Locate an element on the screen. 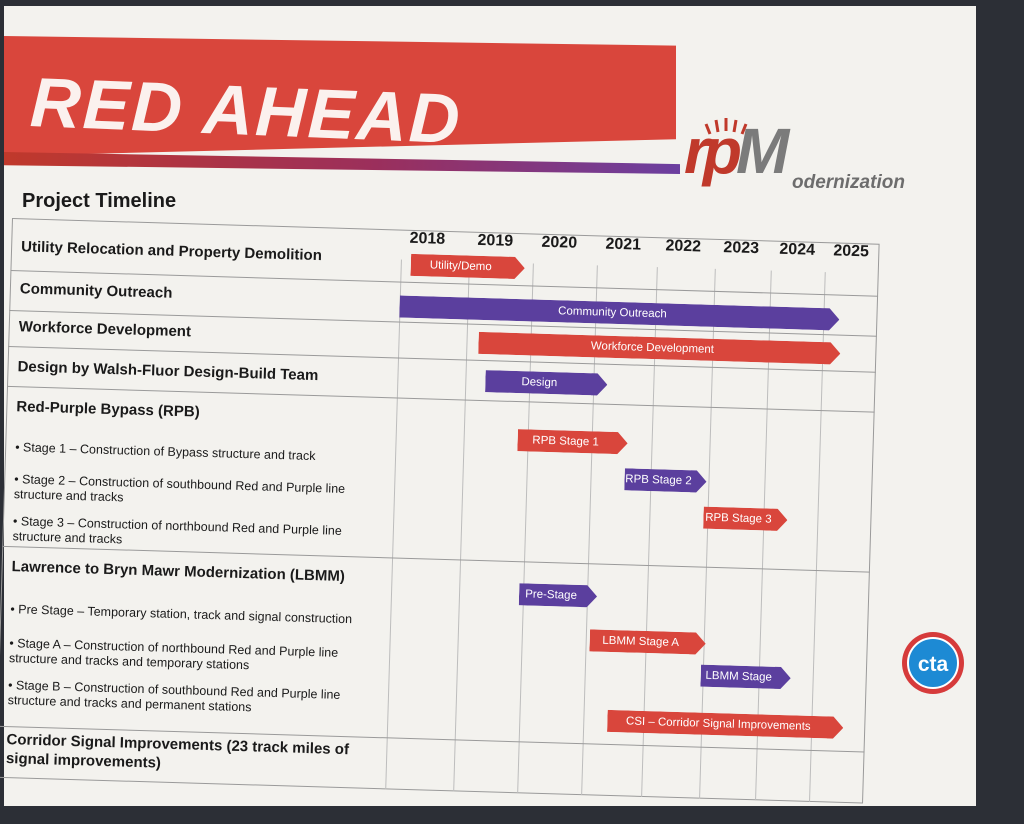  bar-rpb-stage-2: RPB Stage 2 is located at coordinates (665, 480).